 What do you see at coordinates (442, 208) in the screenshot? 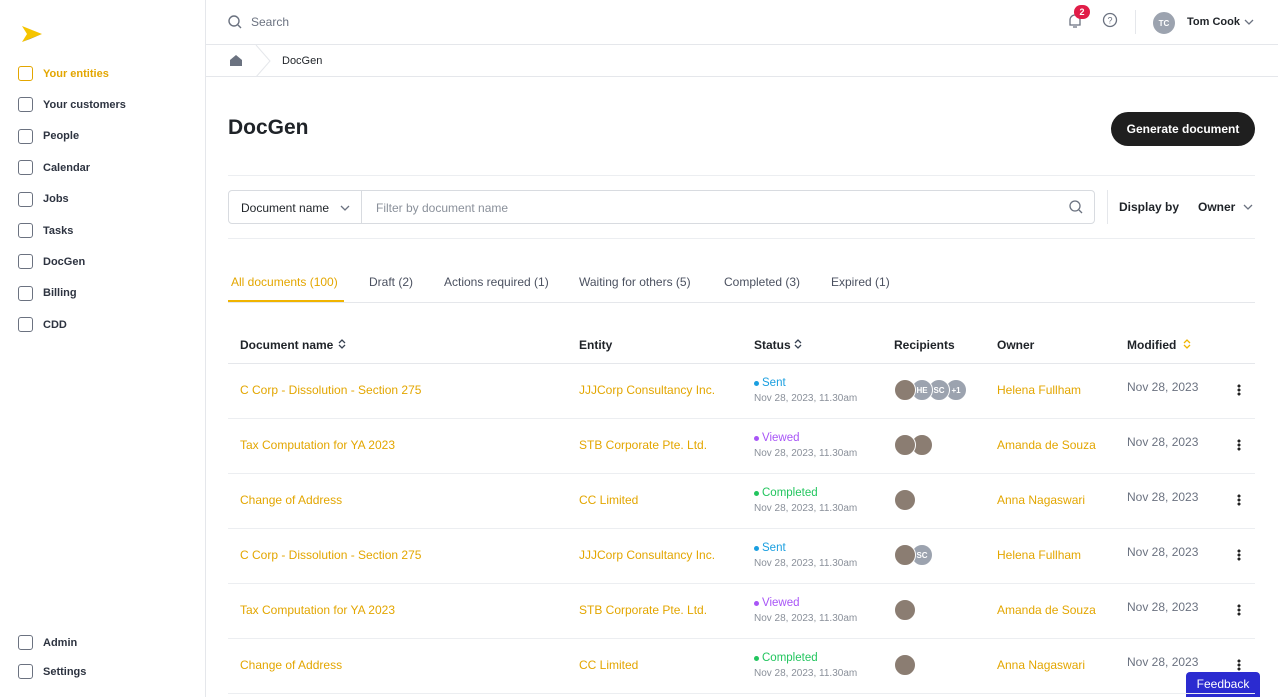
I see `filter-input: Filter by document name` at bounding box center [442, 208].